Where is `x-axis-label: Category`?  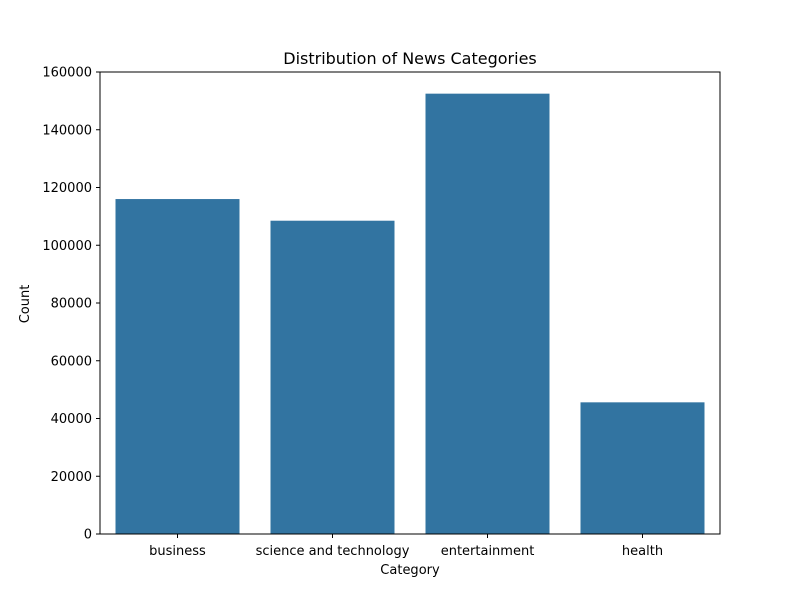
x-axis-label: Category is located at coordinates (410, 570).